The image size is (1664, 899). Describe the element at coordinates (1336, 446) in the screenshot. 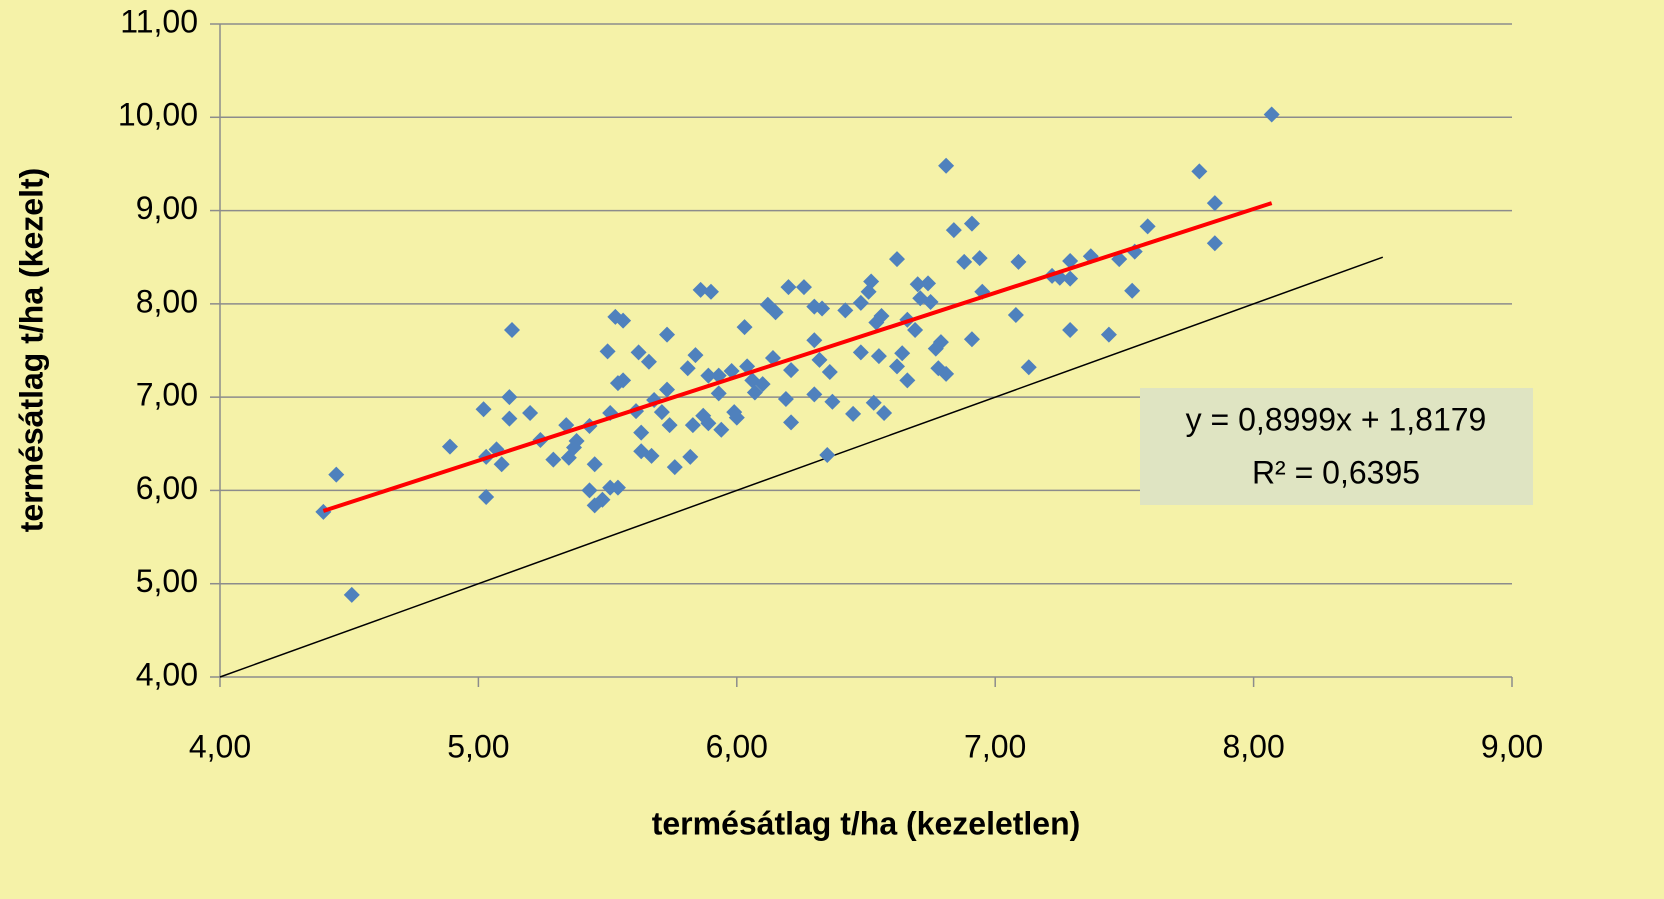

I see `annotation-box` at that location.